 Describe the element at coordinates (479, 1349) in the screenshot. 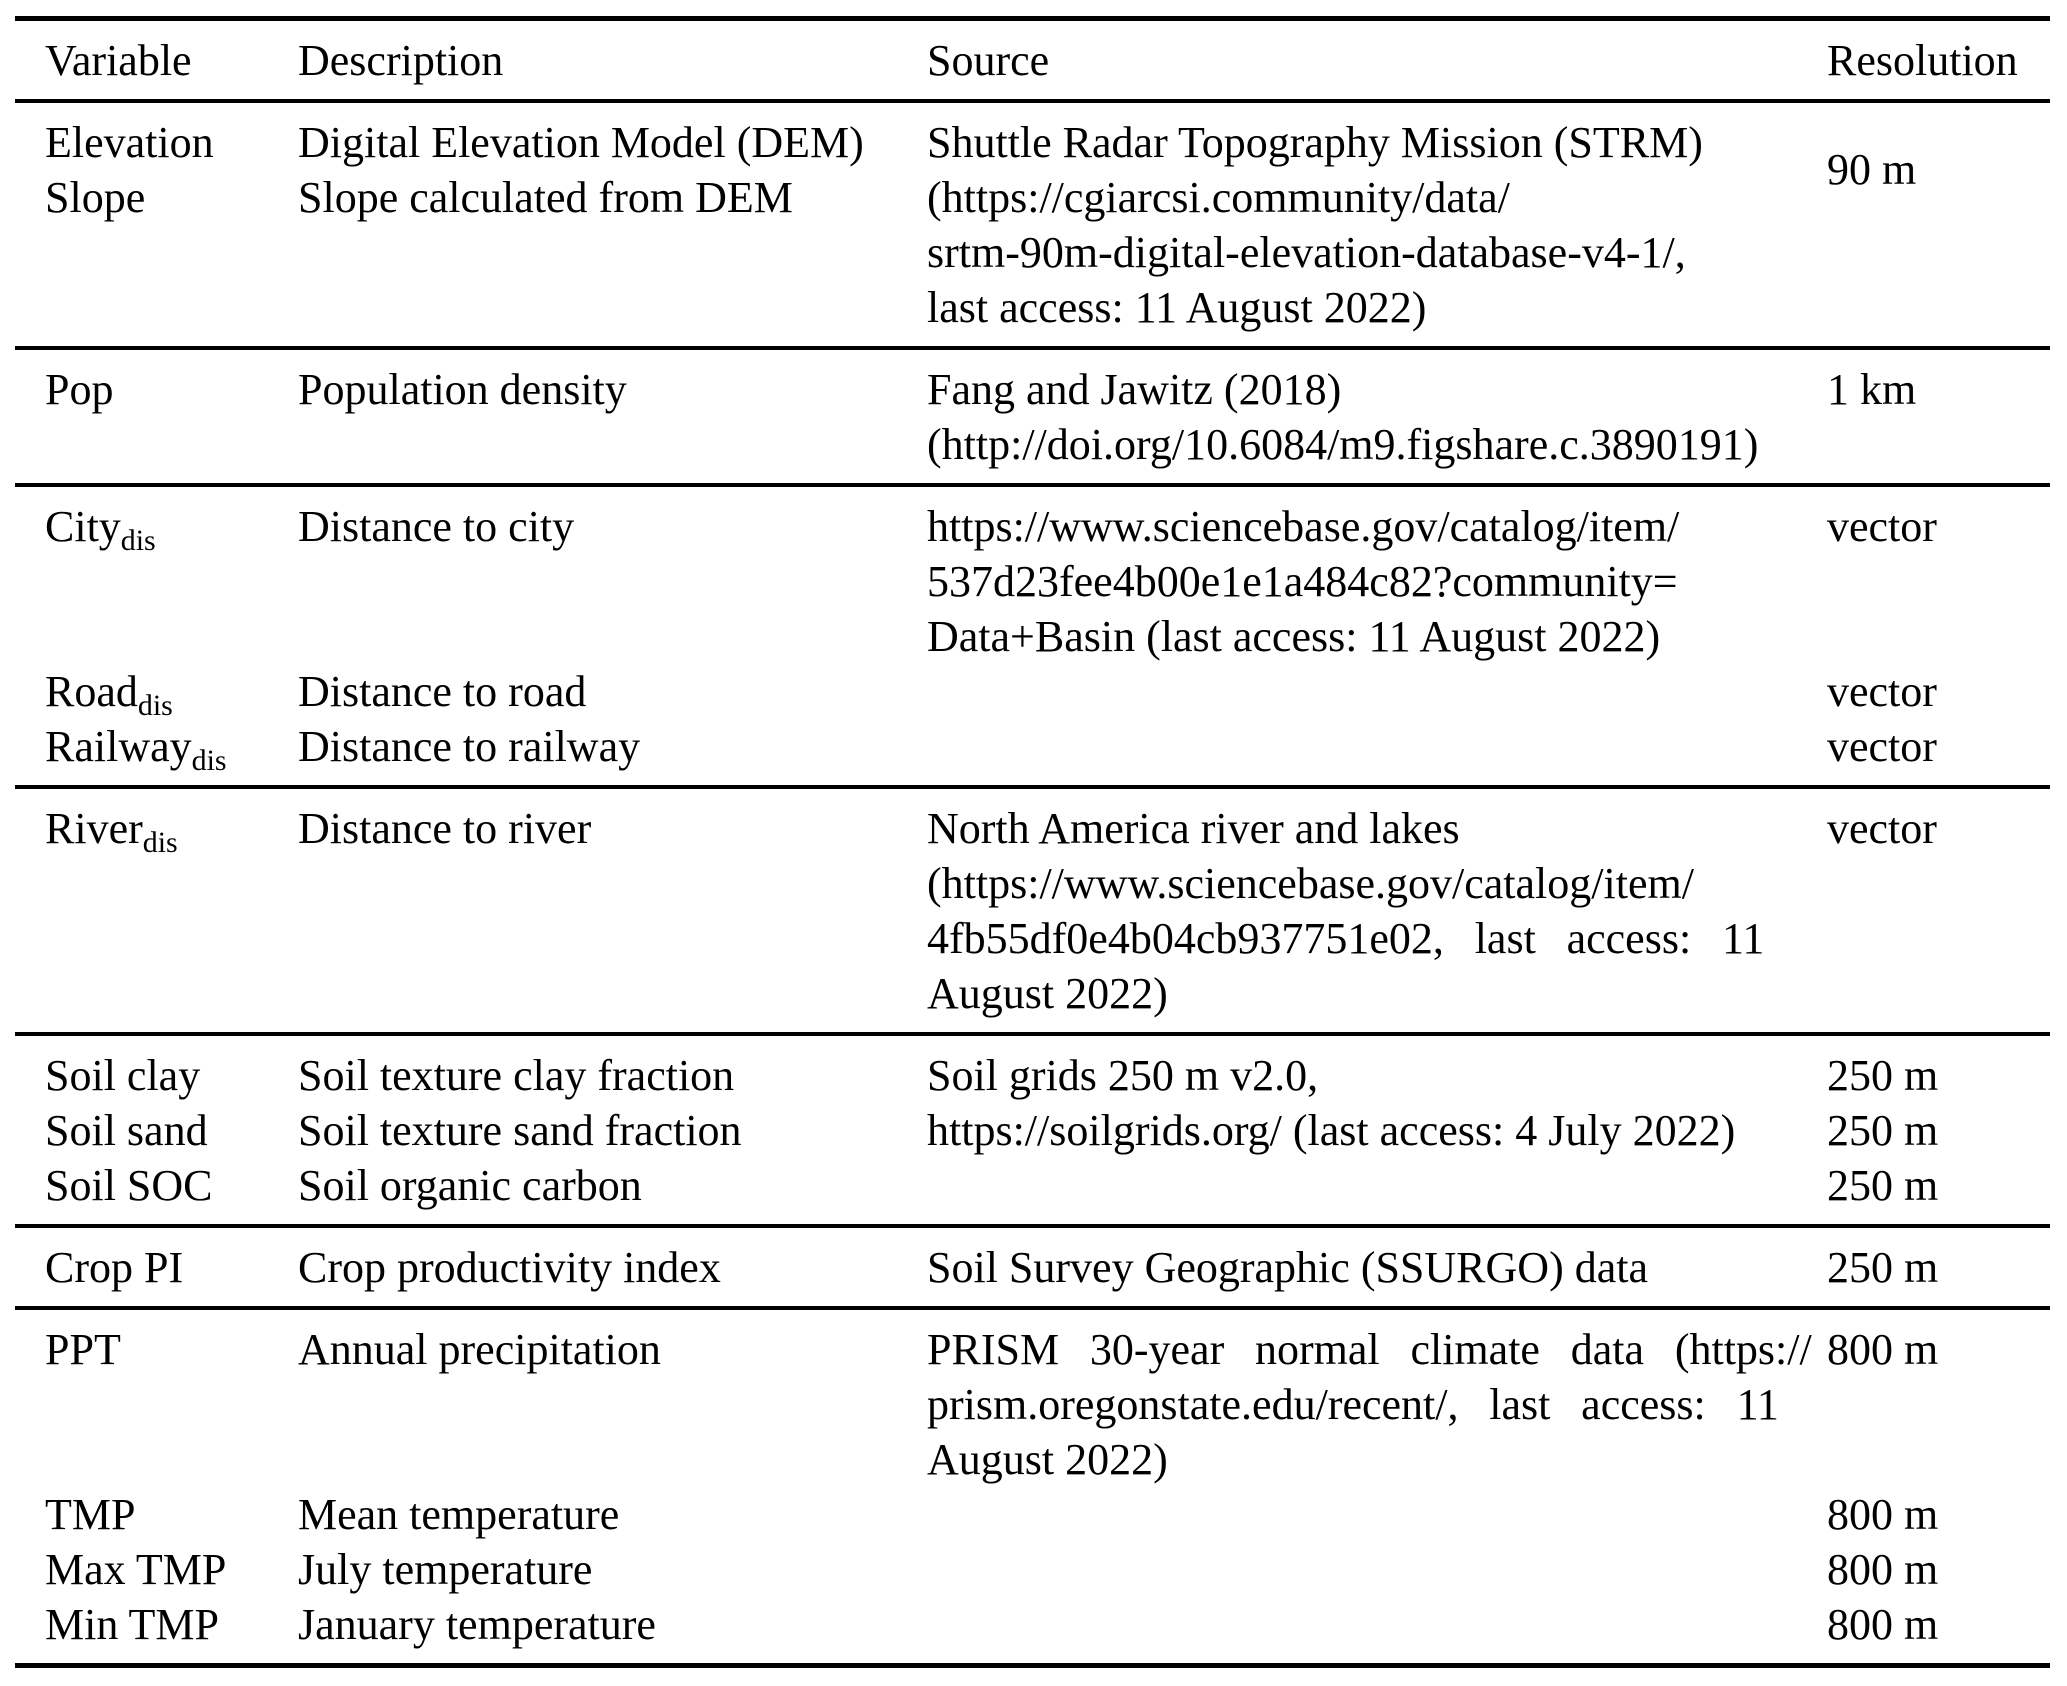

I see `description-text: Annual precipitation` at that location.